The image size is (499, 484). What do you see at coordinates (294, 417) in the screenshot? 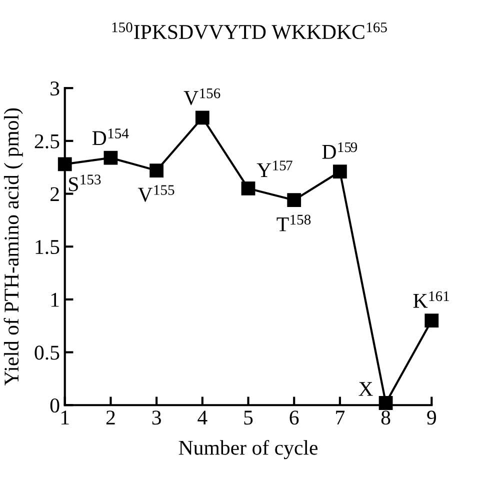
I see `x-tick-label: 6` at bounding box center [294, 417].